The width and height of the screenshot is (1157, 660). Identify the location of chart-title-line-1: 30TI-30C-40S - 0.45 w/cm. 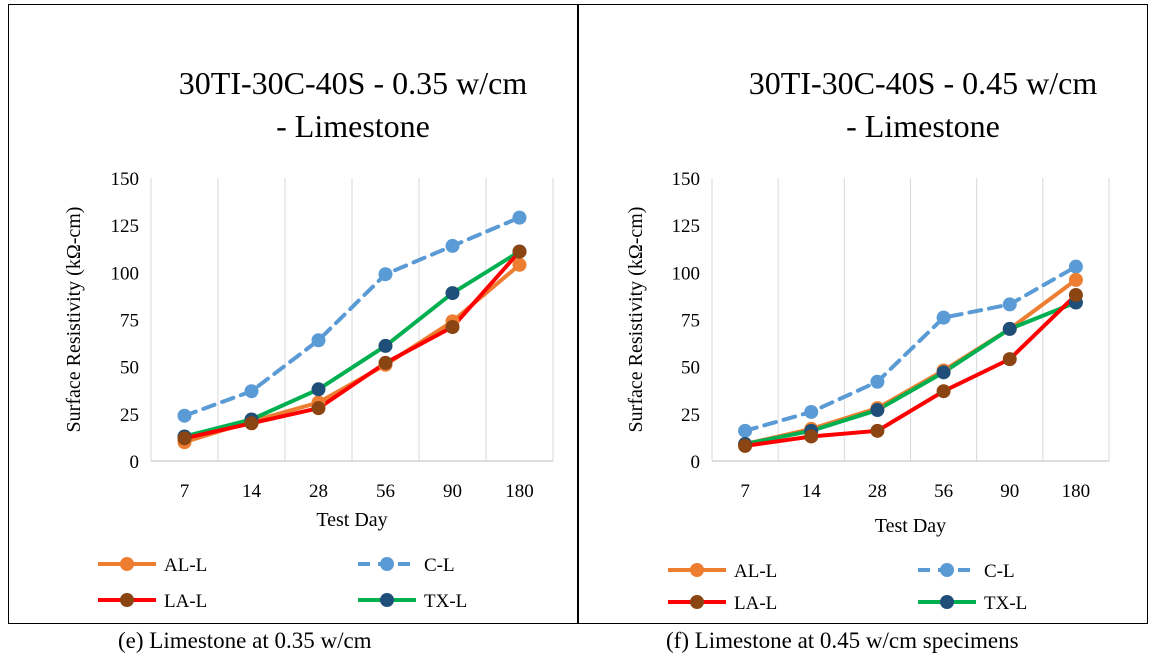
(923, 83).